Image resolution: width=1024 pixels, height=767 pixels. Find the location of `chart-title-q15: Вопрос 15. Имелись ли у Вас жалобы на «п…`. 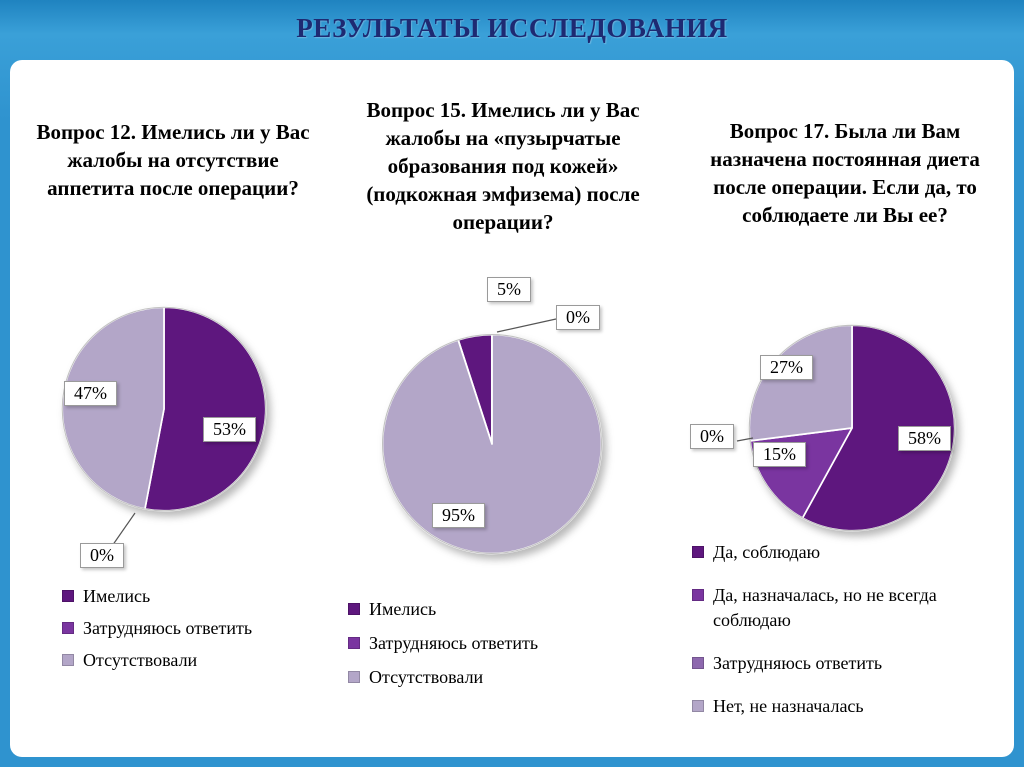

chart-title-q15: Вопрос 15. Имелись ли у Вас жалобы на «п… is located at coordinates (503, 166).